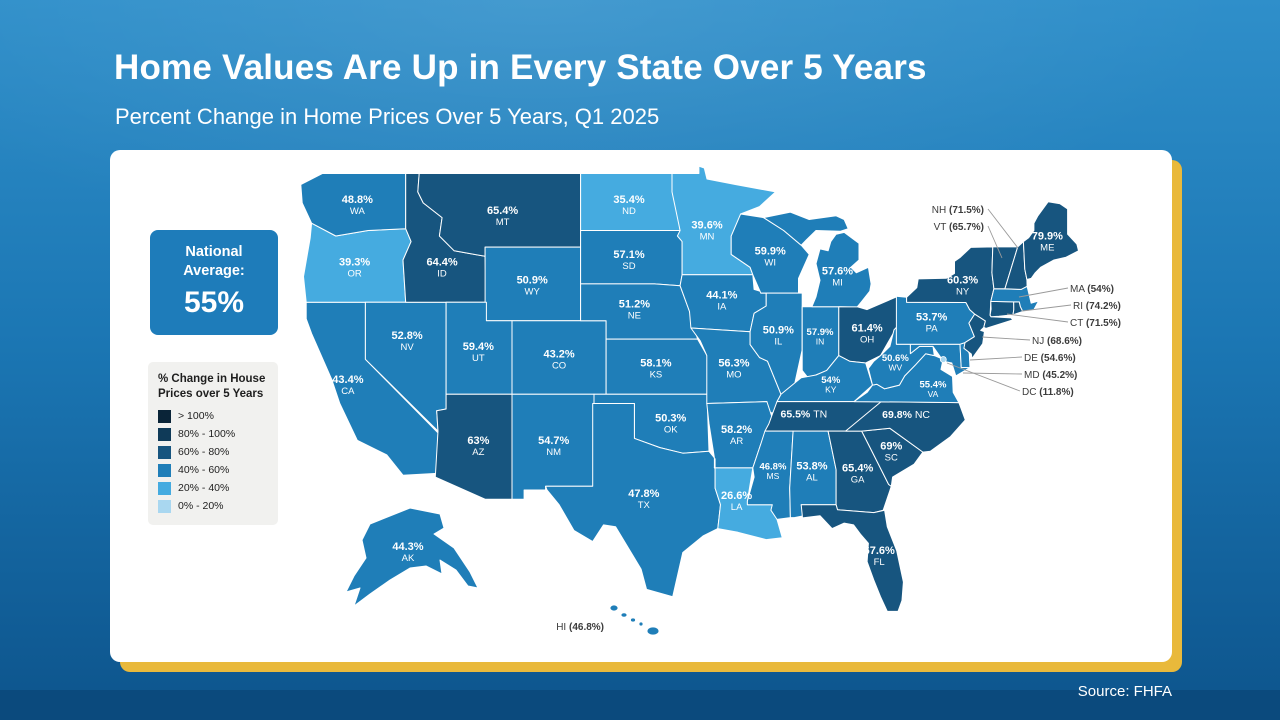  I want to click on state-ak, so click(412, 557).